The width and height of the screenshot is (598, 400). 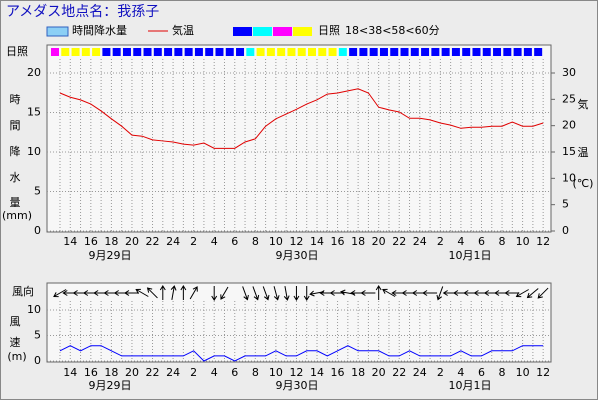 I want to click on y-axis-label: (mm), so click(x=17, y=215).